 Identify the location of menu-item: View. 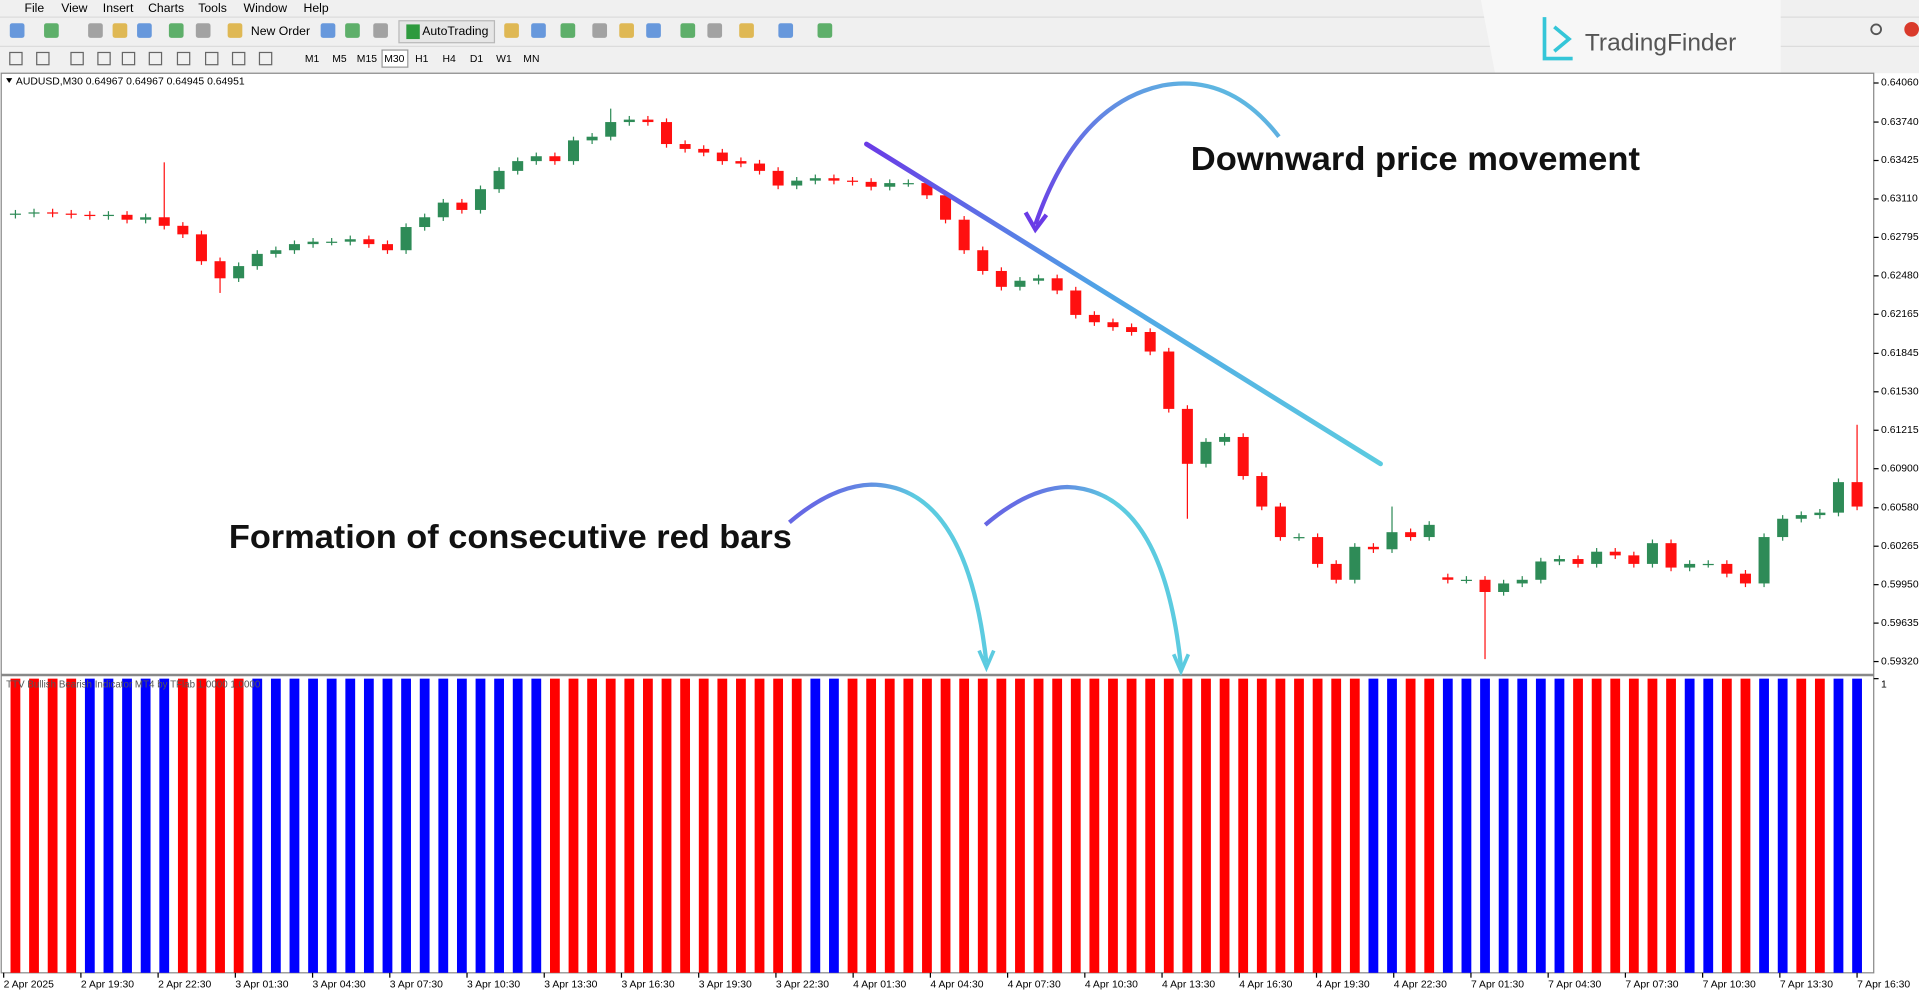
(74, 8).